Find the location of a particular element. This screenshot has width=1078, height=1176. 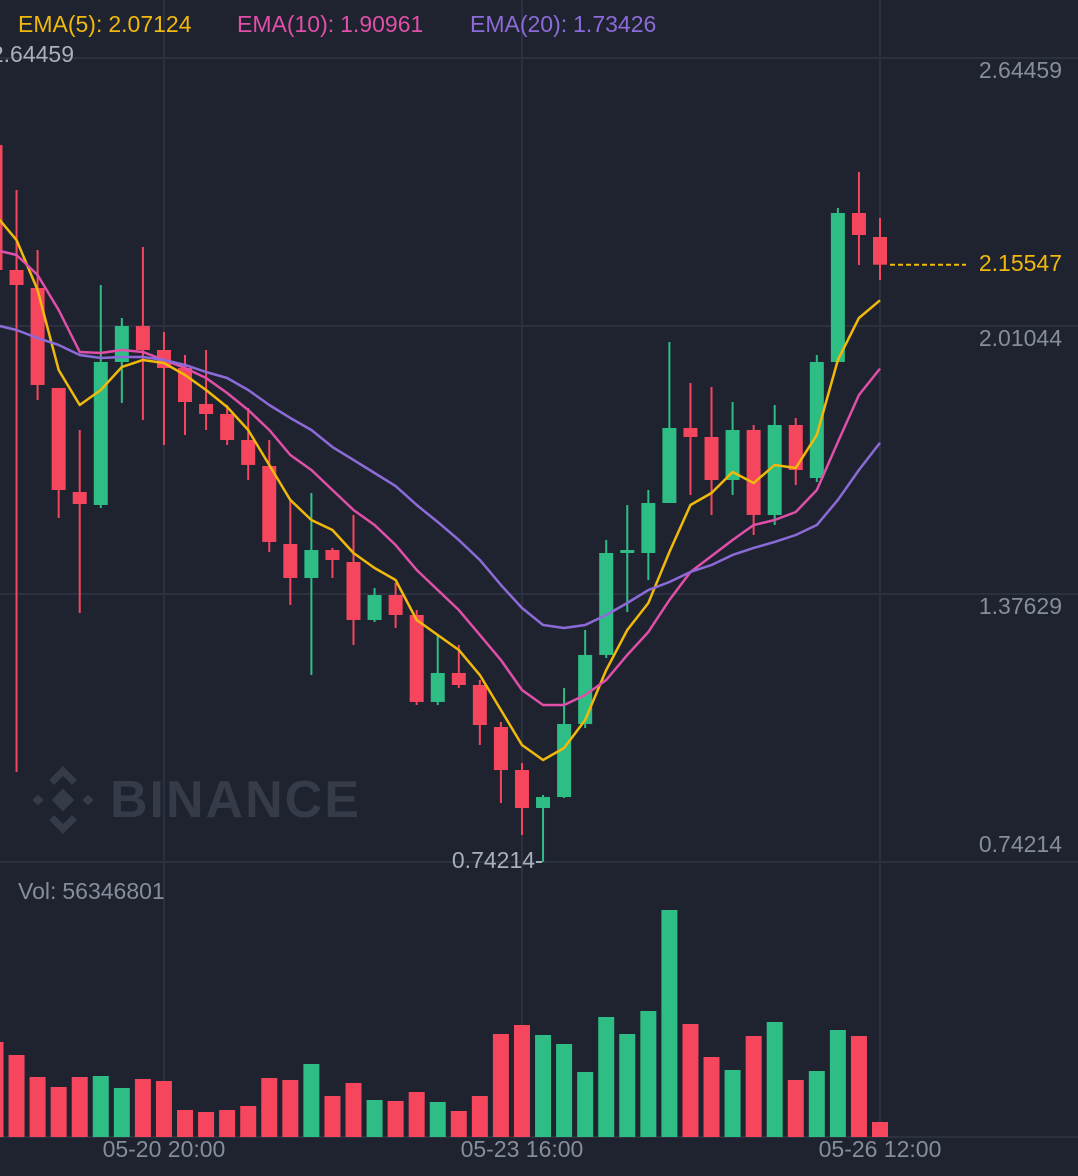

legend-name: EMA(20): is located at coordinates (518, 24).